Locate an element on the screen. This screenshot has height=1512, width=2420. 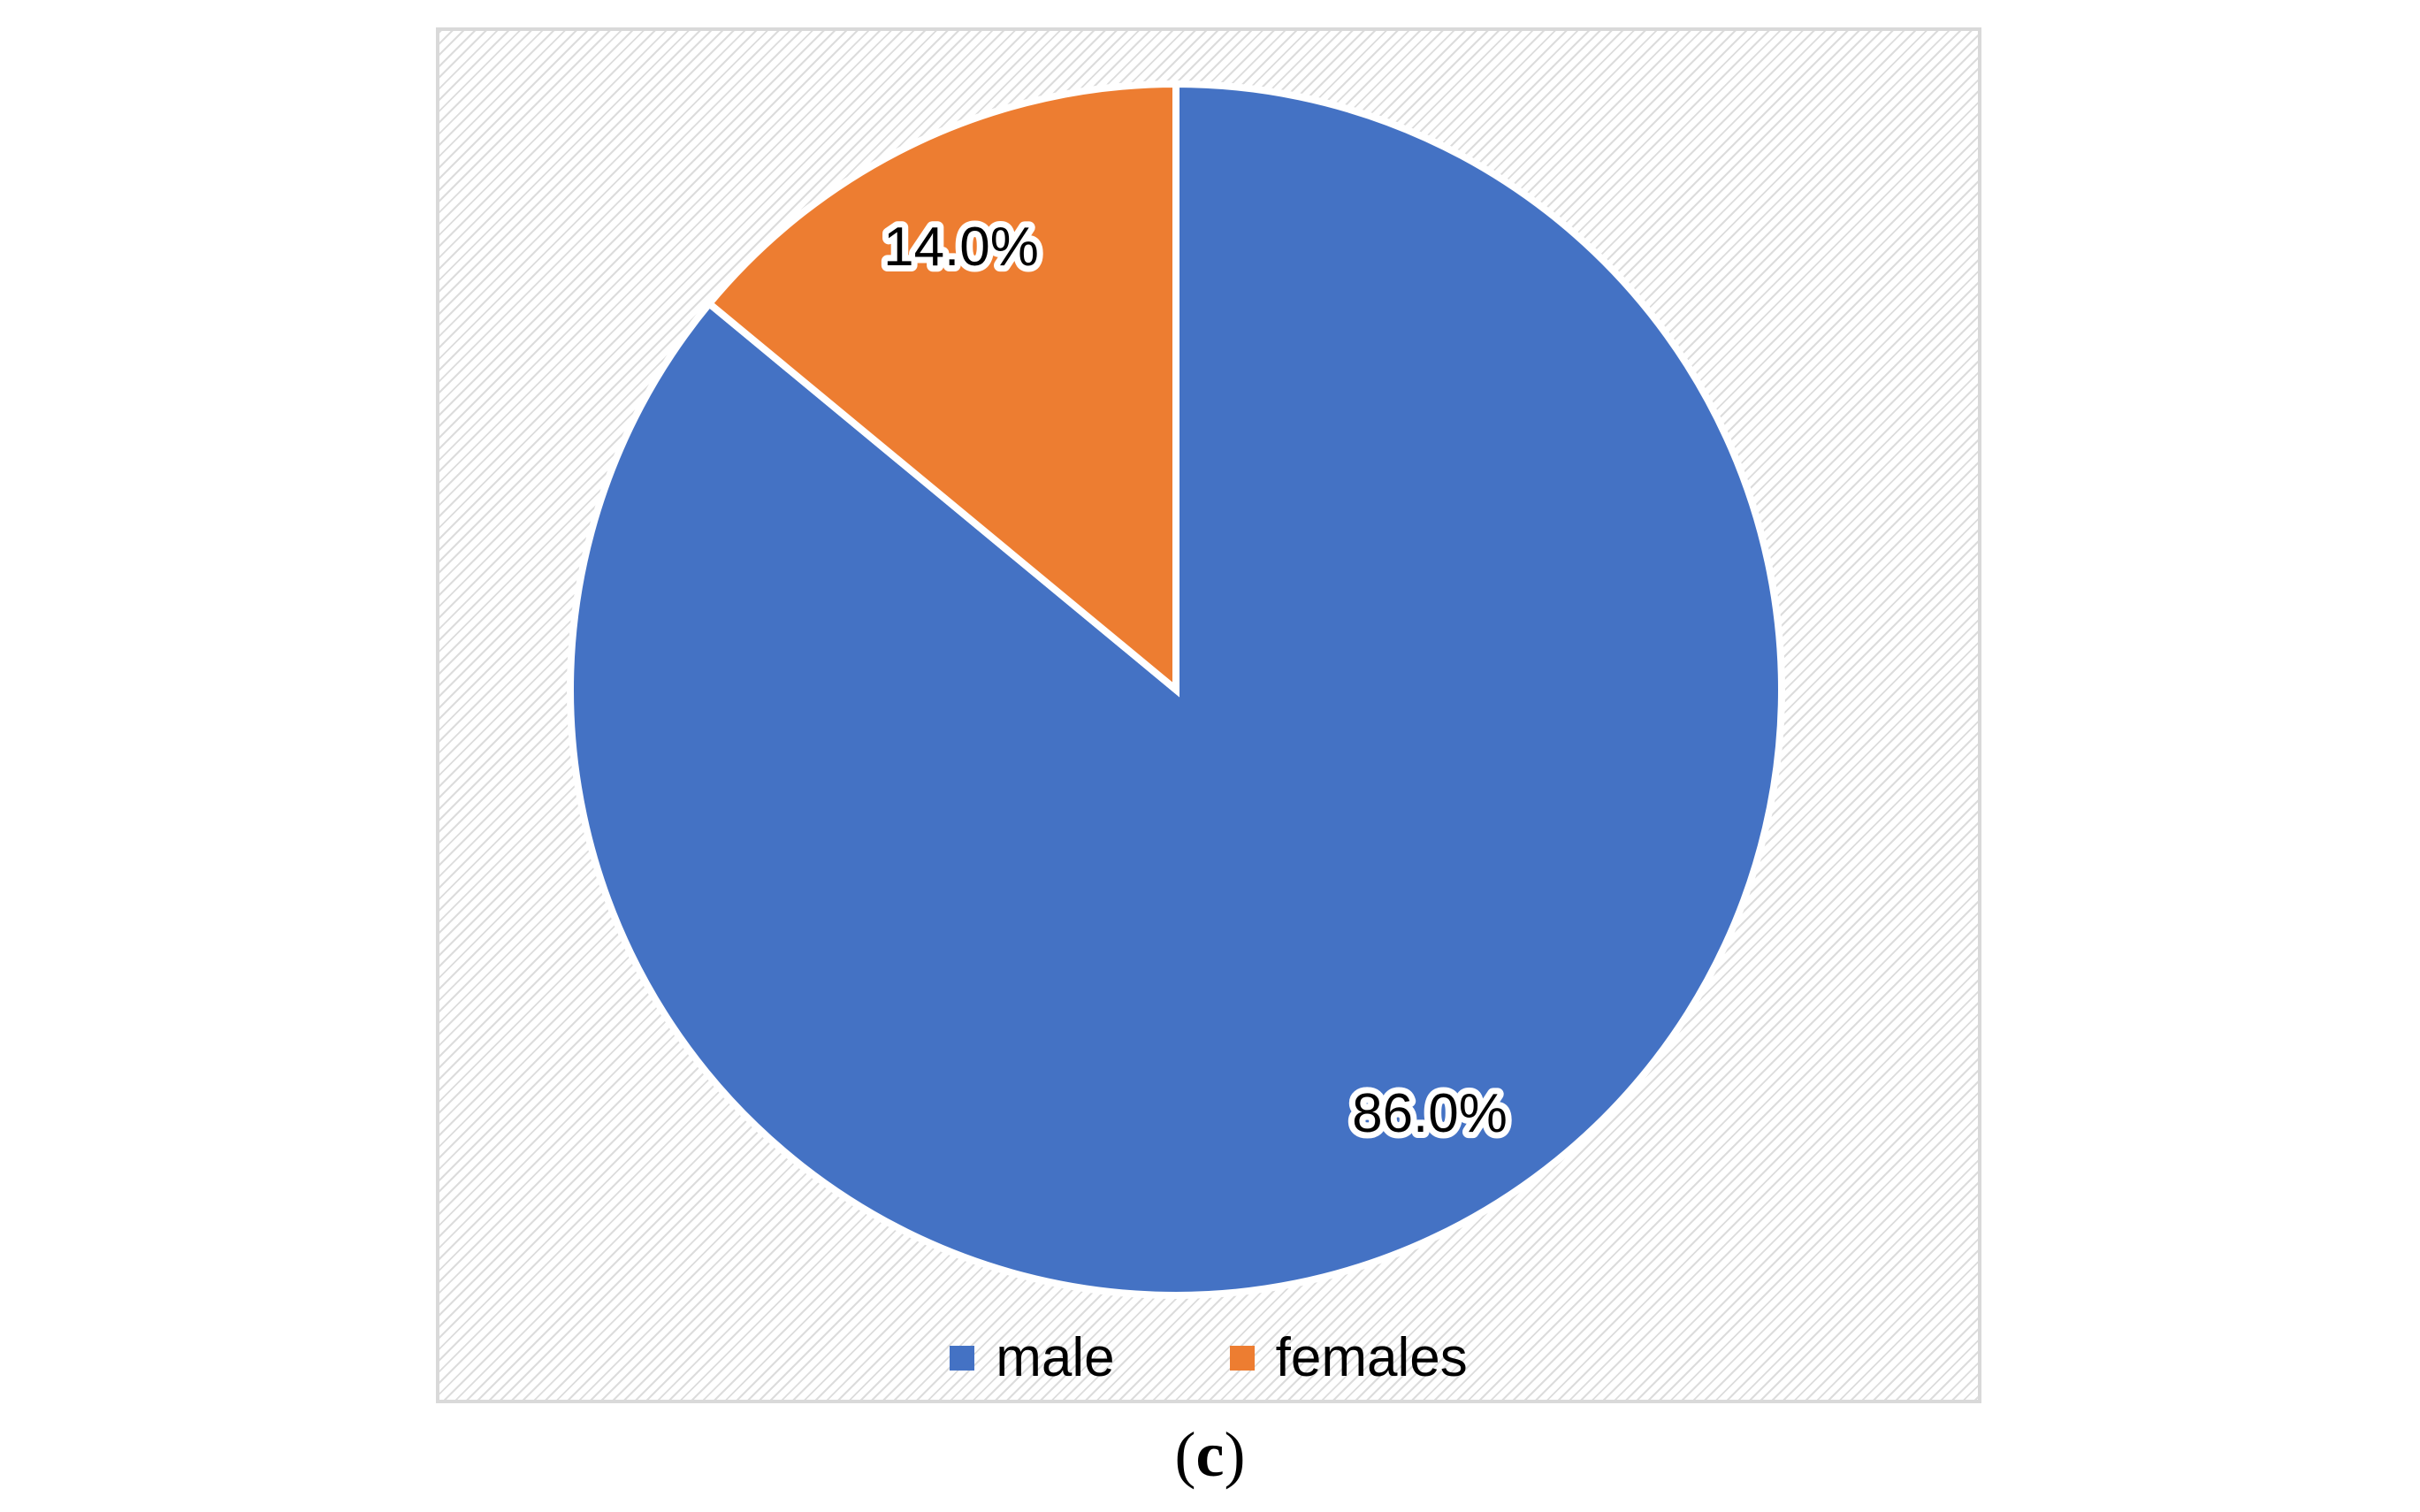
legend-swatch-male is located at coordinates (962, 1358).